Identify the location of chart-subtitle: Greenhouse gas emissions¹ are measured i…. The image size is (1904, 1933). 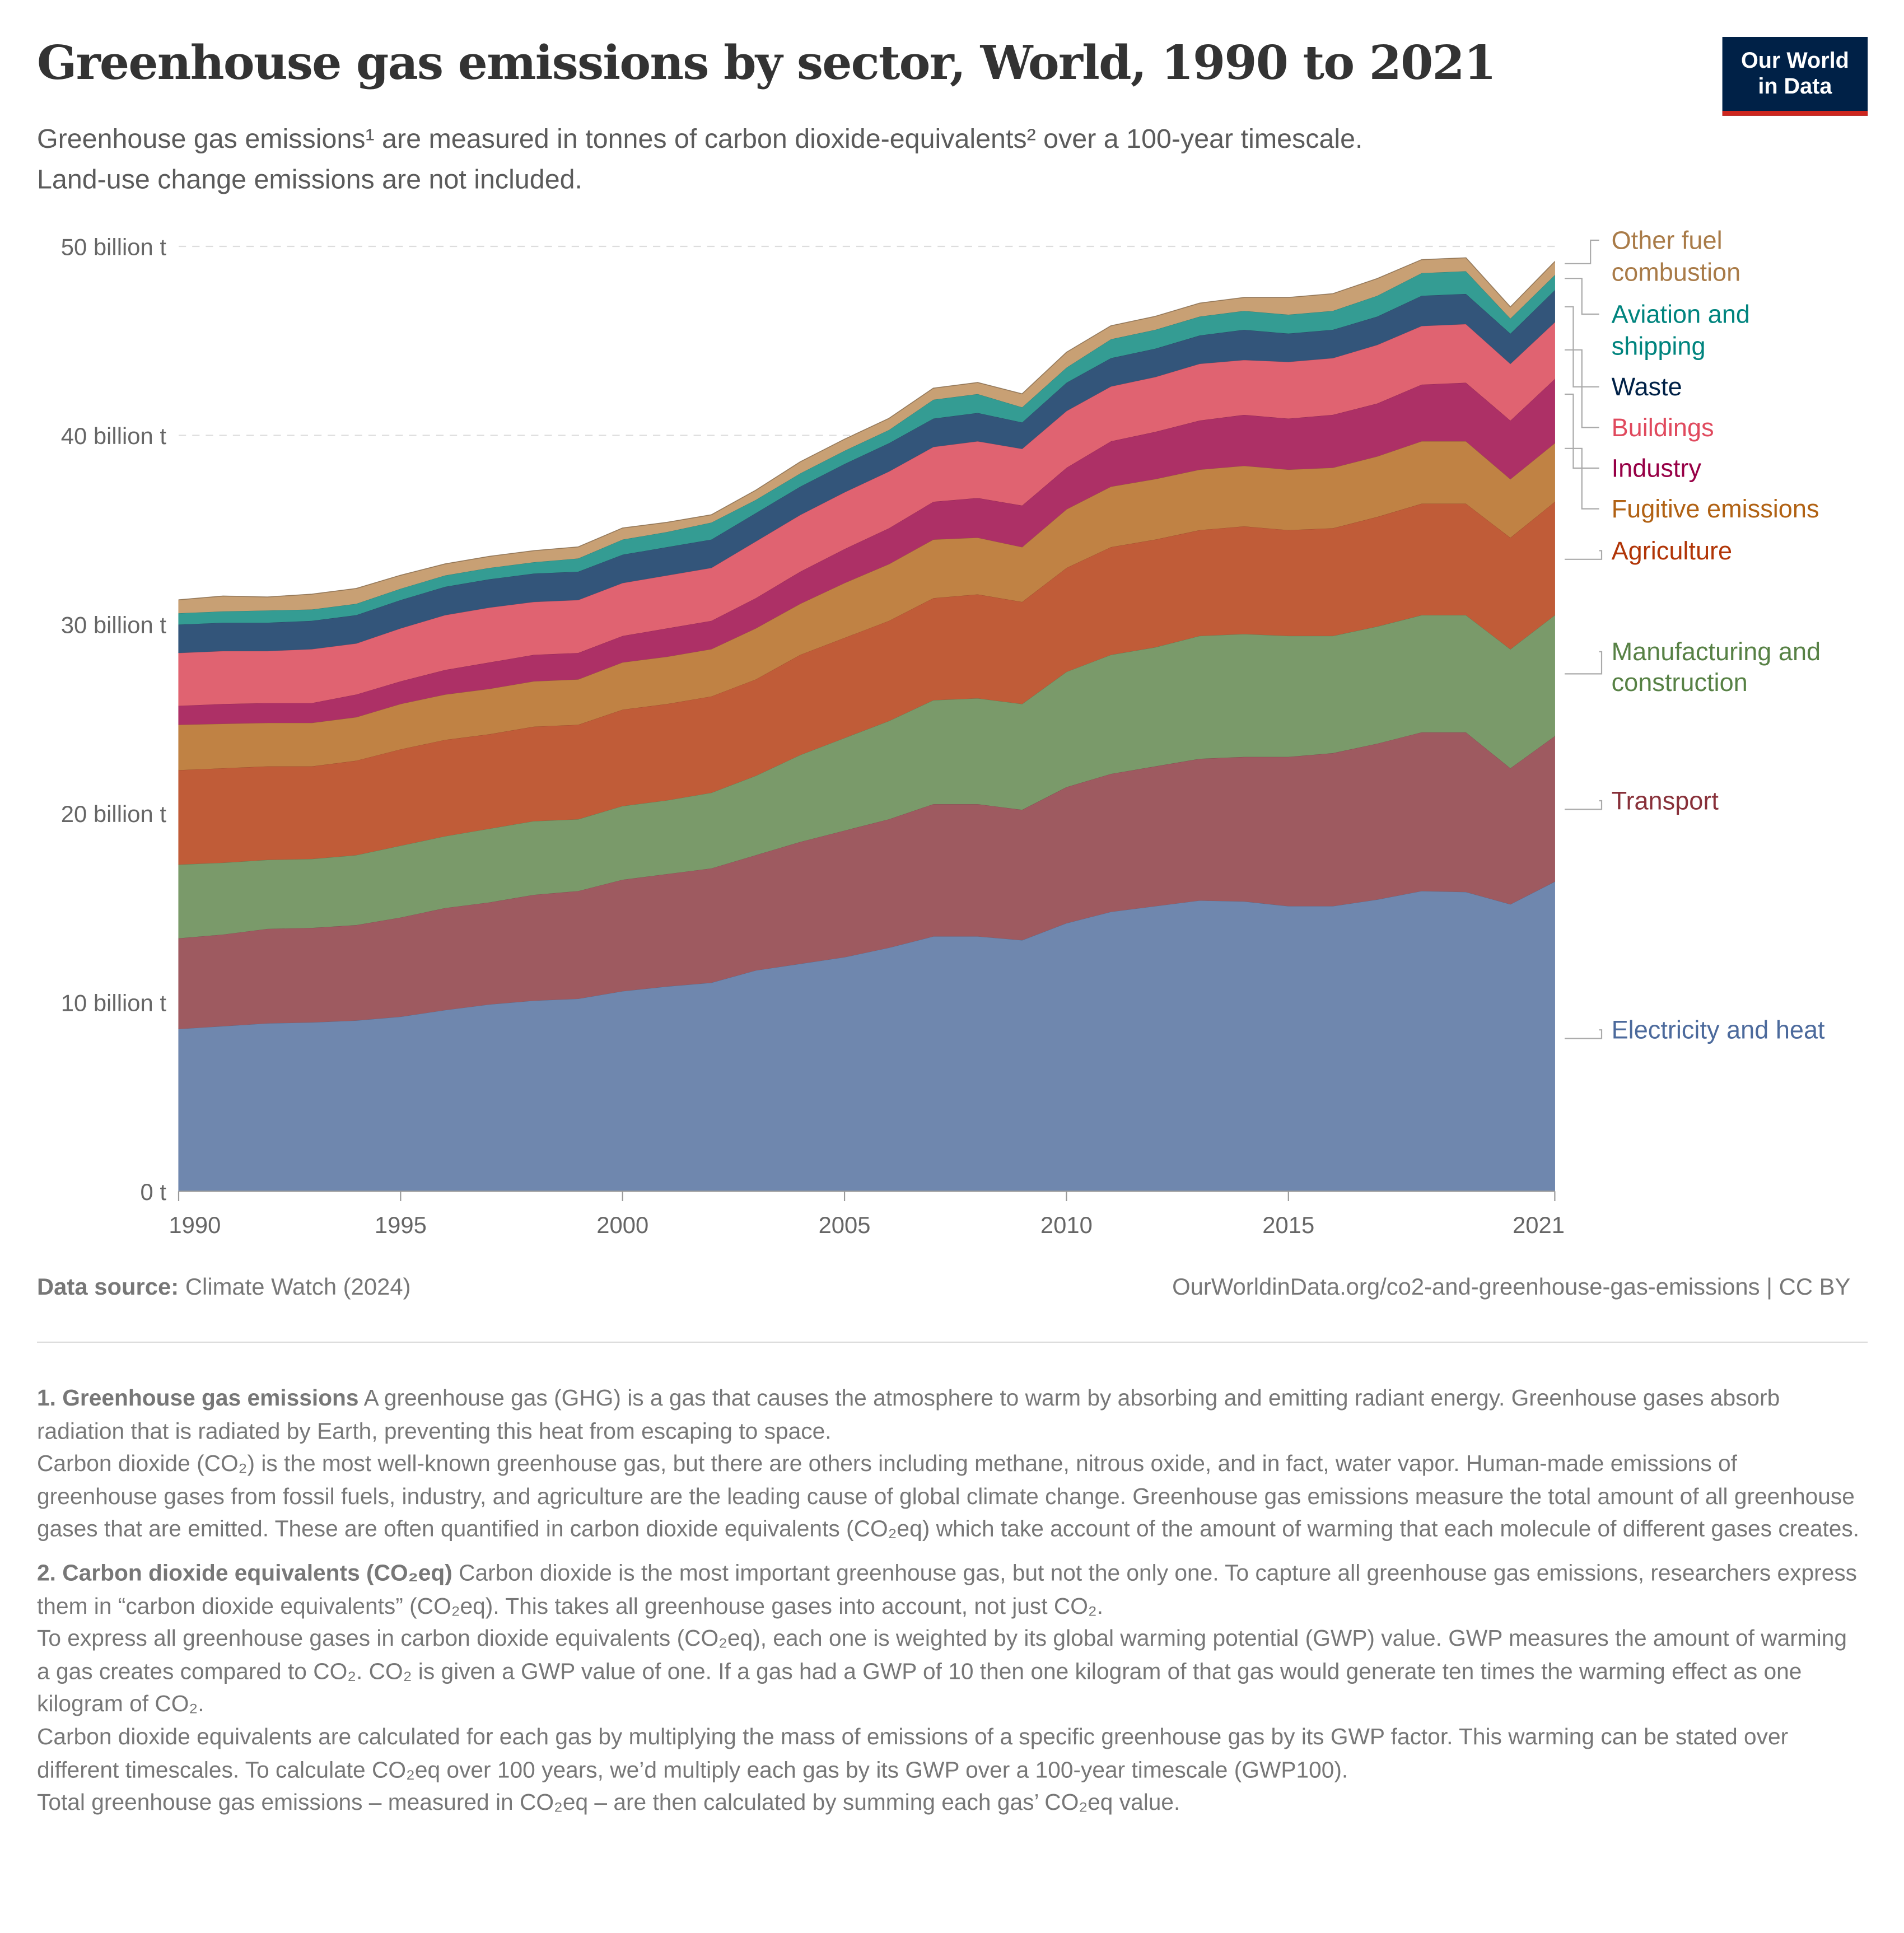
(850, 158).